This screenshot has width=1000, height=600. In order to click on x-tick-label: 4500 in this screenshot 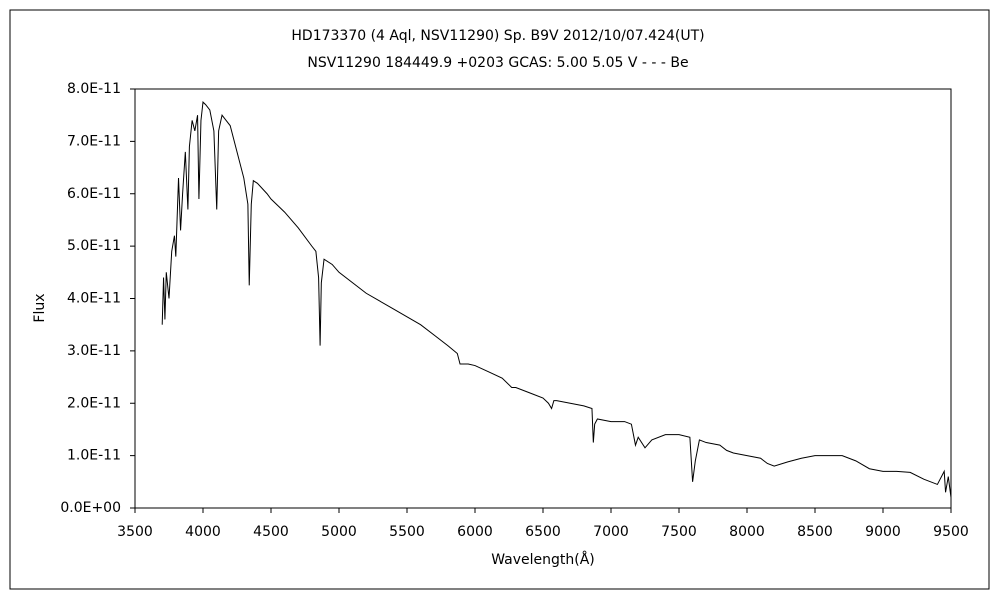, I will do `click(271, 532)`.